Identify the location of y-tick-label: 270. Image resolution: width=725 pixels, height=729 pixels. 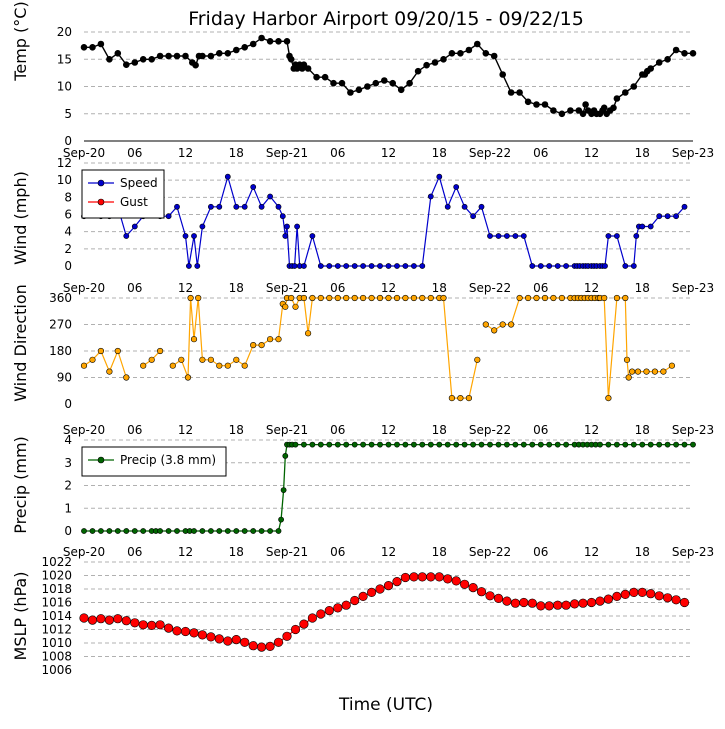
(60, 325).